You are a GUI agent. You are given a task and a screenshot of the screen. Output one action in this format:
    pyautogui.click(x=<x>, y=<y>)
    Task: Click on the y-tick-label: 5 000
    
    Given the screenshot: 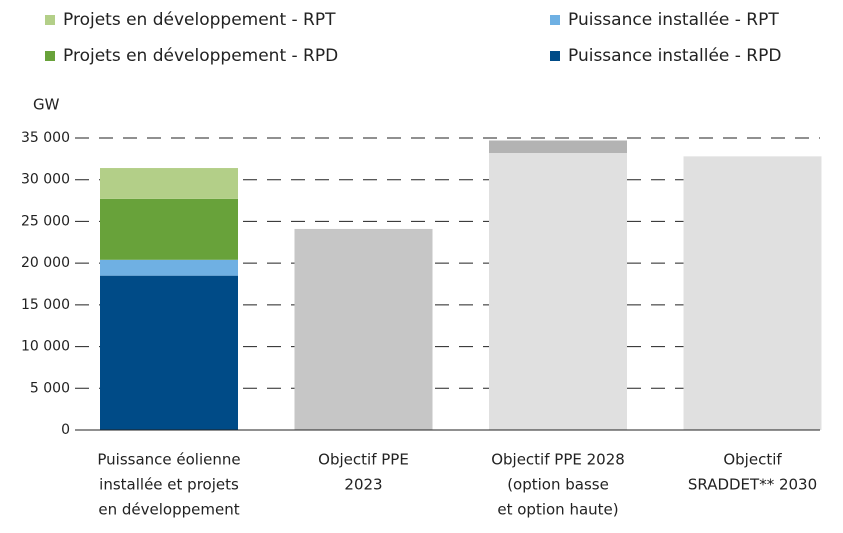 What is the action you would take?
    pyautogui.click(x=50, y=388)
    